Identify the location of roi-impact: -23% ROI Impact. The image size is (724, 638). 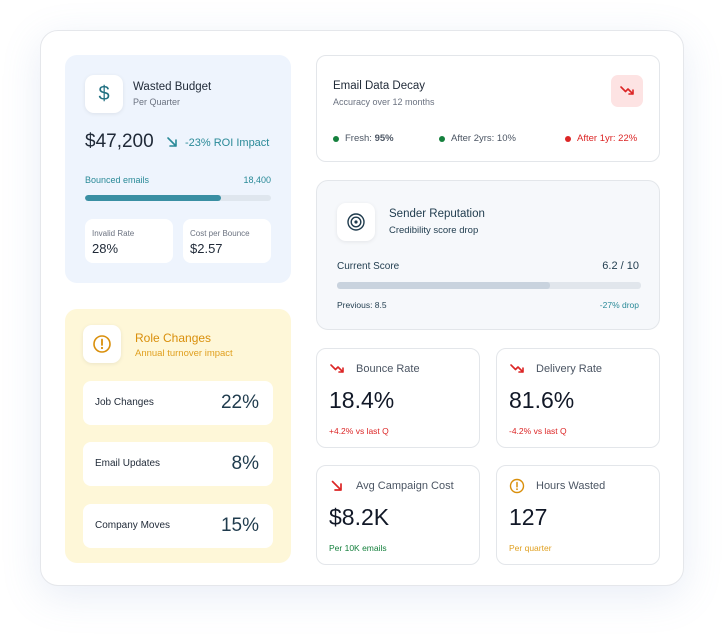
(227, 143).